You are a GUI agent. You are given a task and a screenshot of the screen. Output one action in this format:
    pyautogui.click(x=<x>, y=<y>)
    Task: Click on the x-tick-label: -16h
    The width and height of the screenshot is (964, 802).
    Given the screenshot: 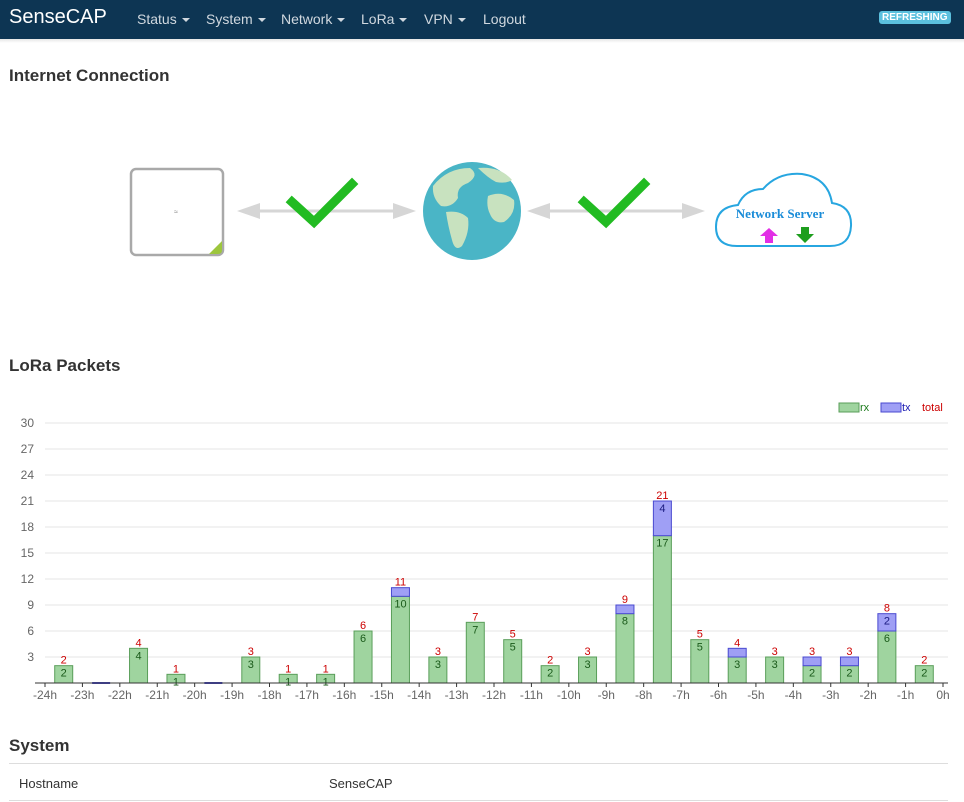 What is the action you would take?
    pyautogui.click(x=344, y=695)
    